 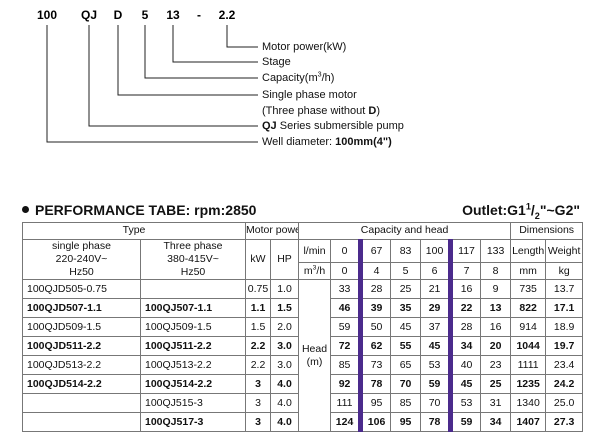 I want to click on code-part: -, so click(x=199, y=15).